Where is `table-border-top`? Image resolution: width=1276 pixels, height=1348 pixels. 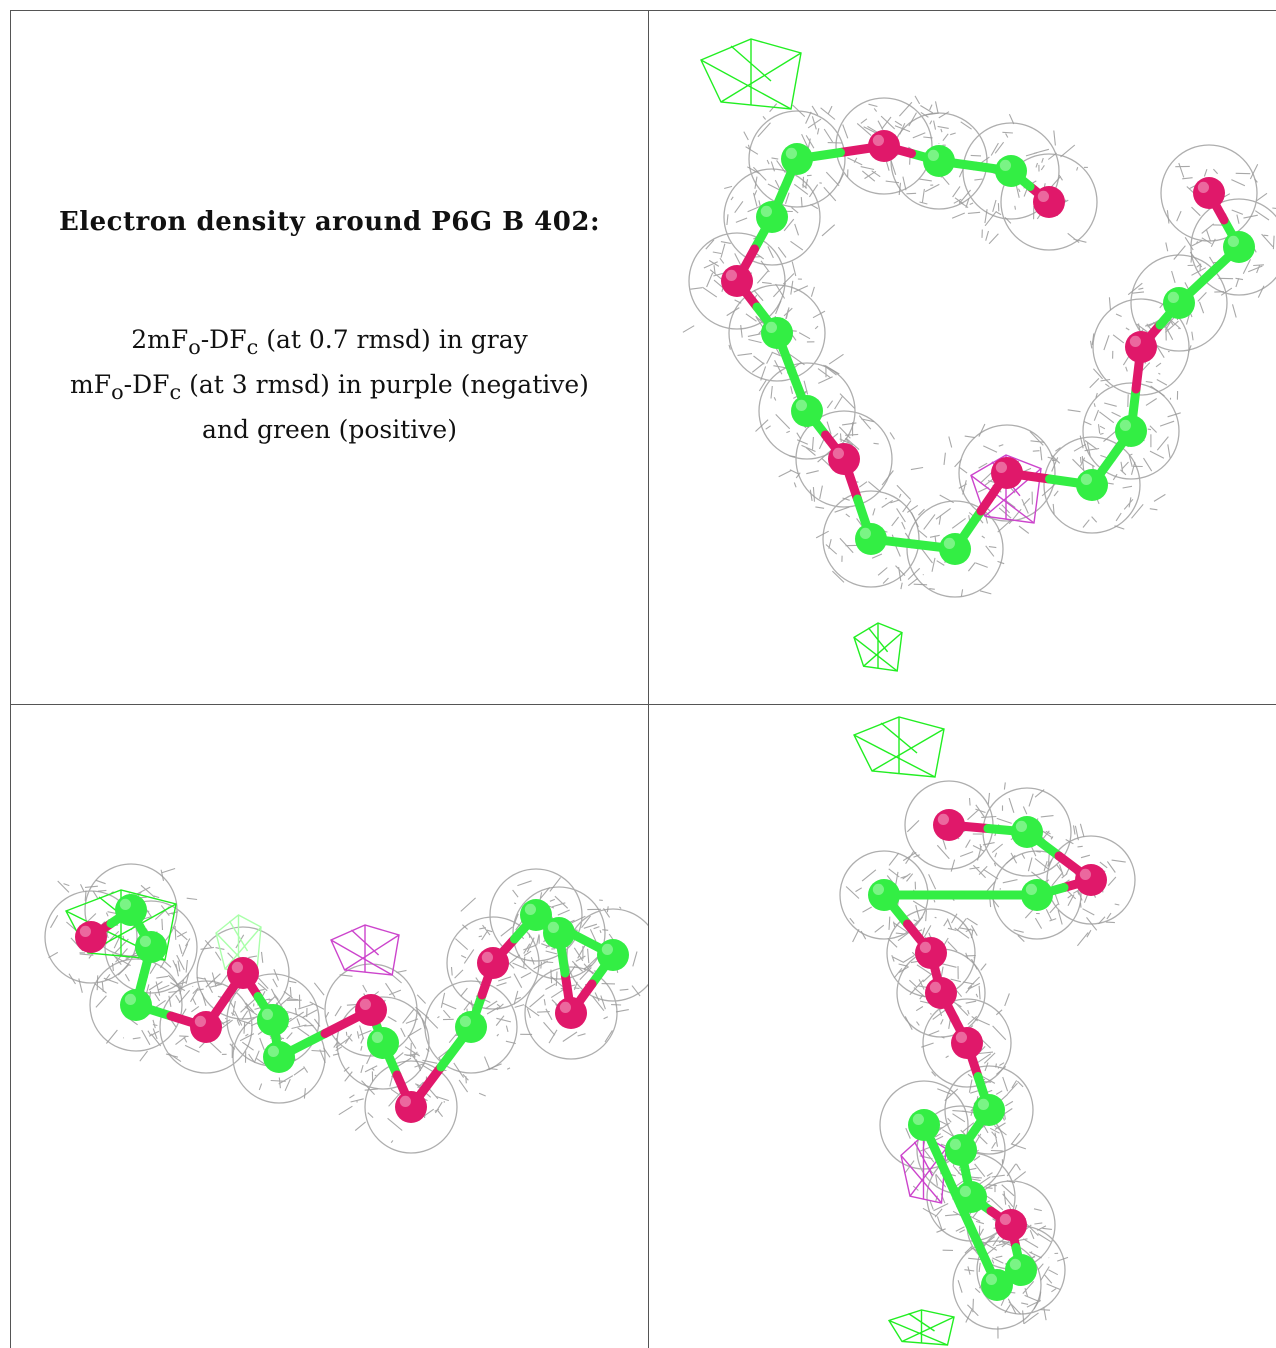
table-border-top is located at coordinates (643, 10).